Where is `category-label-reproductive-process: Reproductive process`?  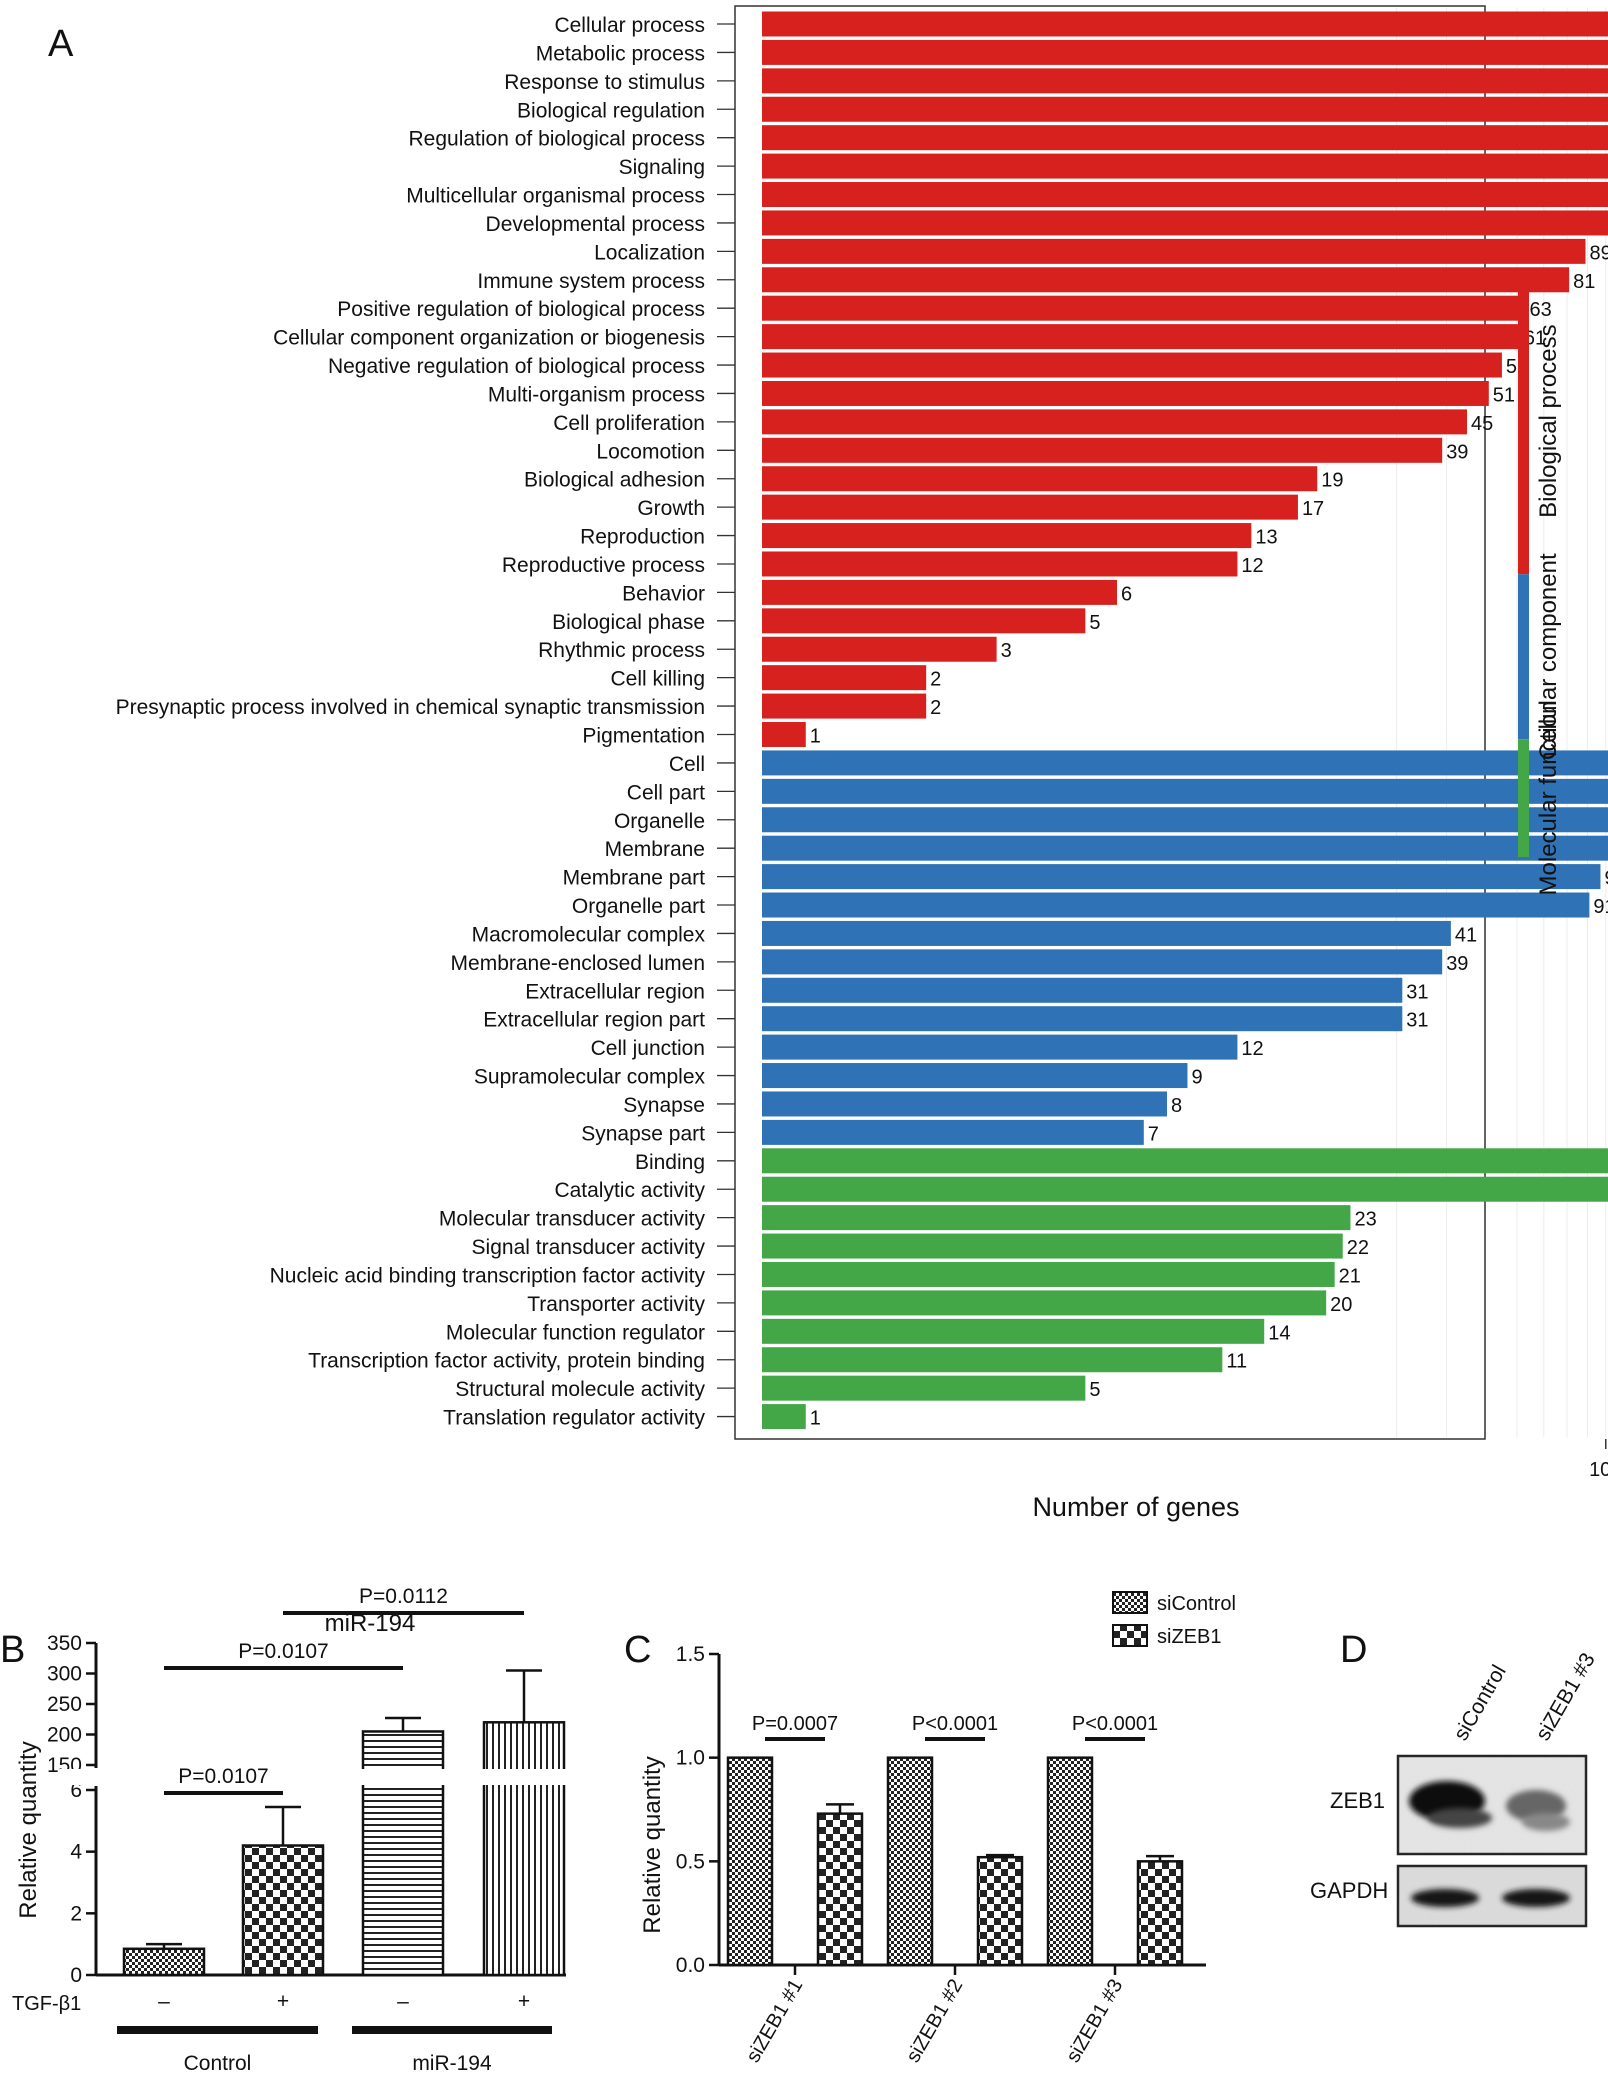
category-label-reproductive-process: Reproductive process is located at coordinates (603, 565).